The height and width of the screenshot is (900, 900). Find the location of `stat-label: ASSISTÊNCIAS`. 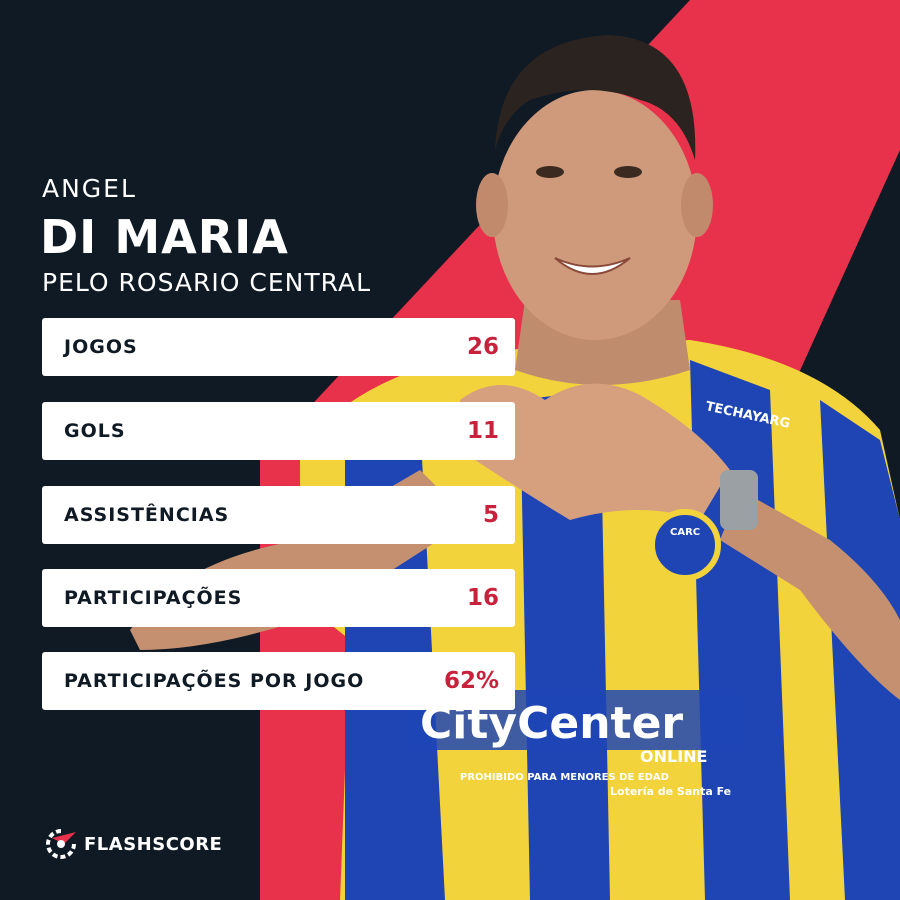

stat-label: ASSISTÊNCIAS is located at coordinates (147, 515).